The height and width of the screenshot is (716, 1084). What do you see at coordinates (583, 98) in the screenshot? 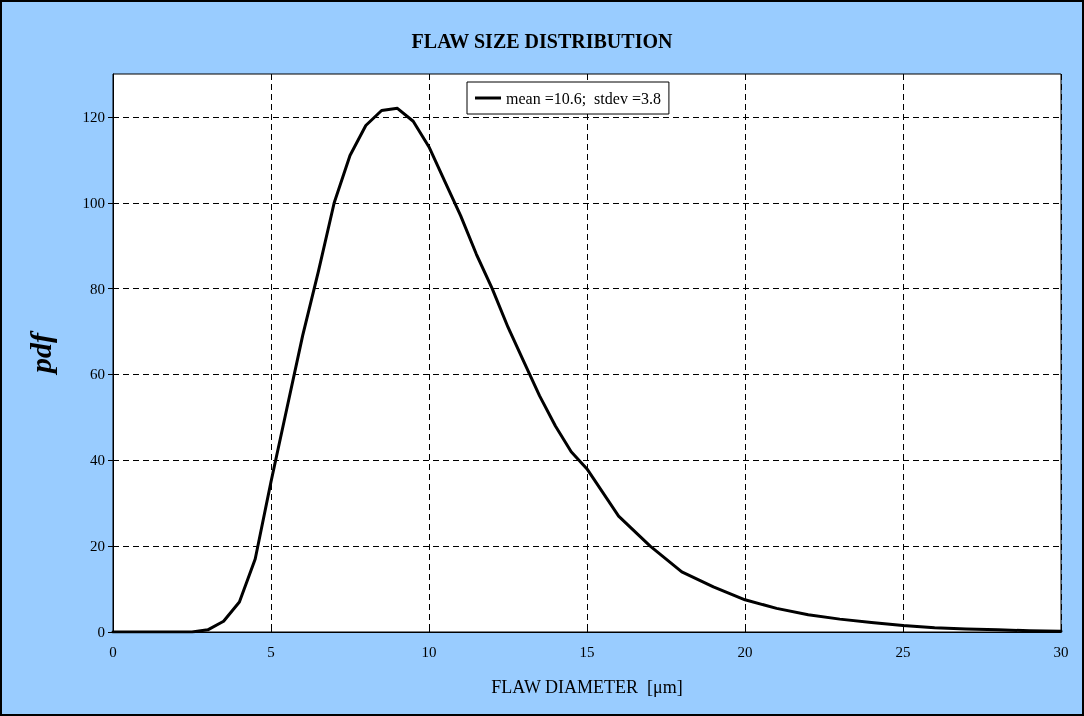
I see `legend-label: mean =10.6; stdev =3.8` at bounding box center [583, 98].